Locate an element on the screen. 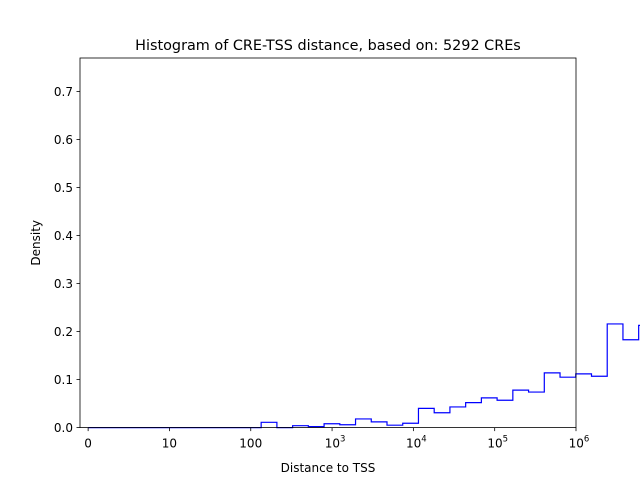  x-tick-label: 0 is located at coordinates (88, 444).